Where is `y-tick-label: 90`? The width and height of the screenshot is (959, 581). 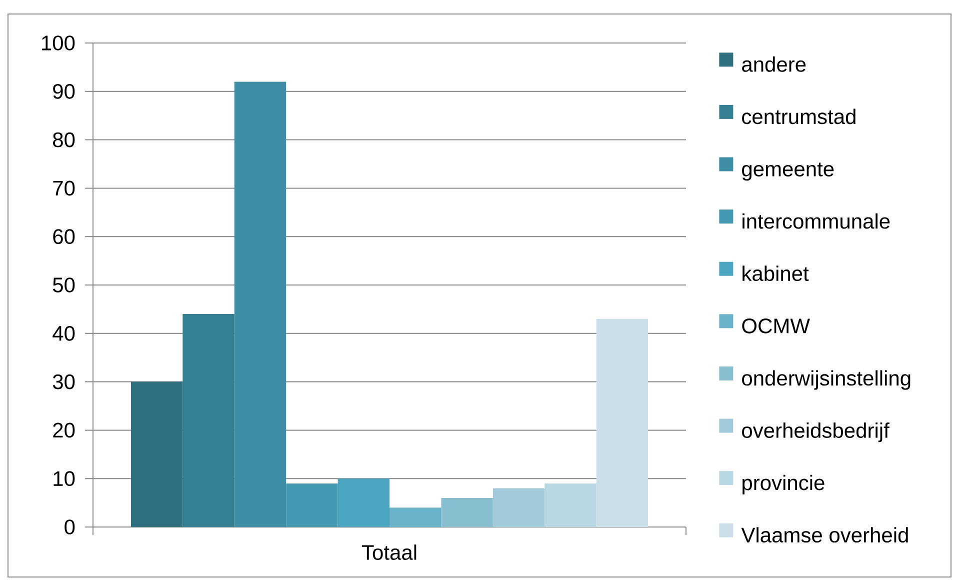
y-tick-label: 90 is located at coordinates (64, 91).